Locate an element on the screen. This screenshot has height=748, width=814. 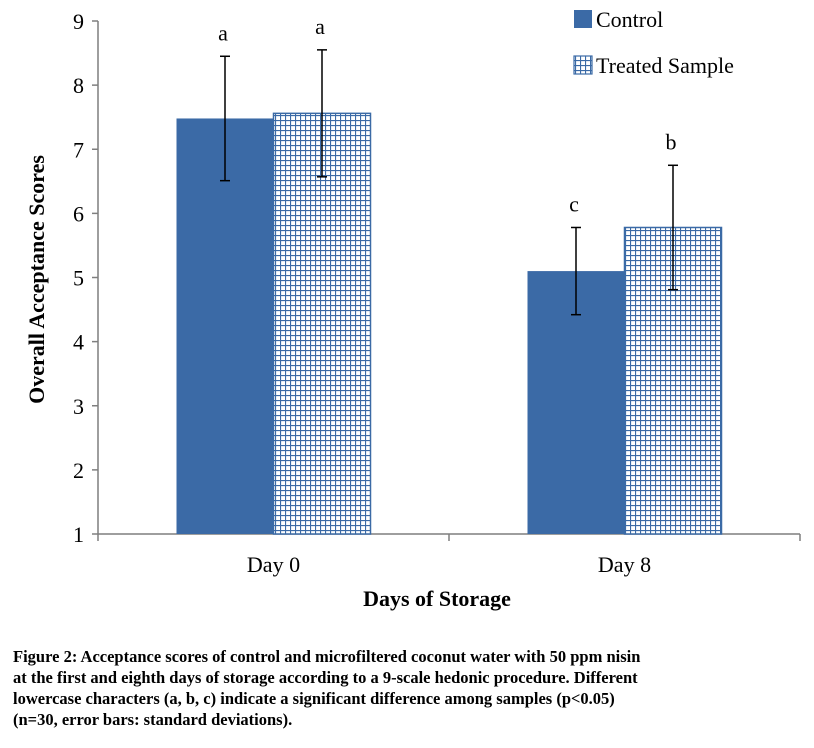
y-tick-label: 5 is located at coordinates (78, 278).